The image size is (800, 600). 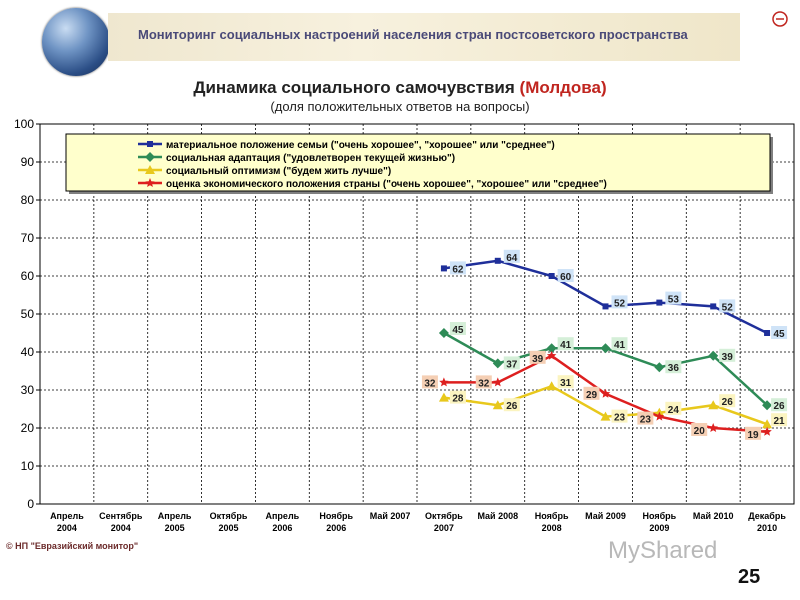 I want to click on data-label: 37, so click(x=512, y=364).